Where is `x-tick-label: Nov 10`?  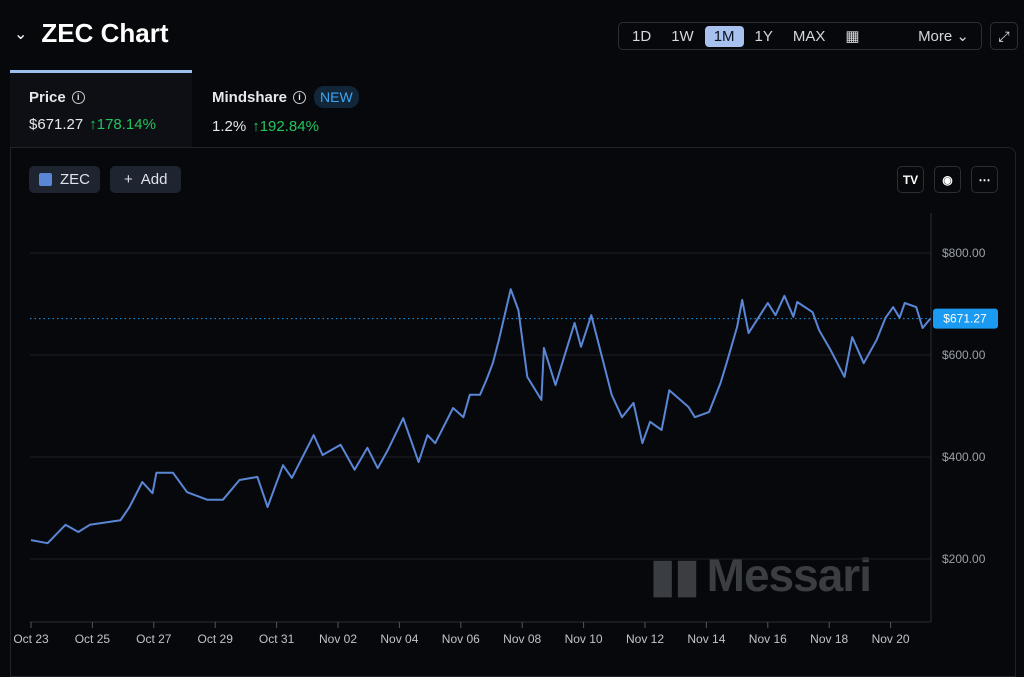 x-tick-label: Nov 10 is located at coordinates (584, 639).